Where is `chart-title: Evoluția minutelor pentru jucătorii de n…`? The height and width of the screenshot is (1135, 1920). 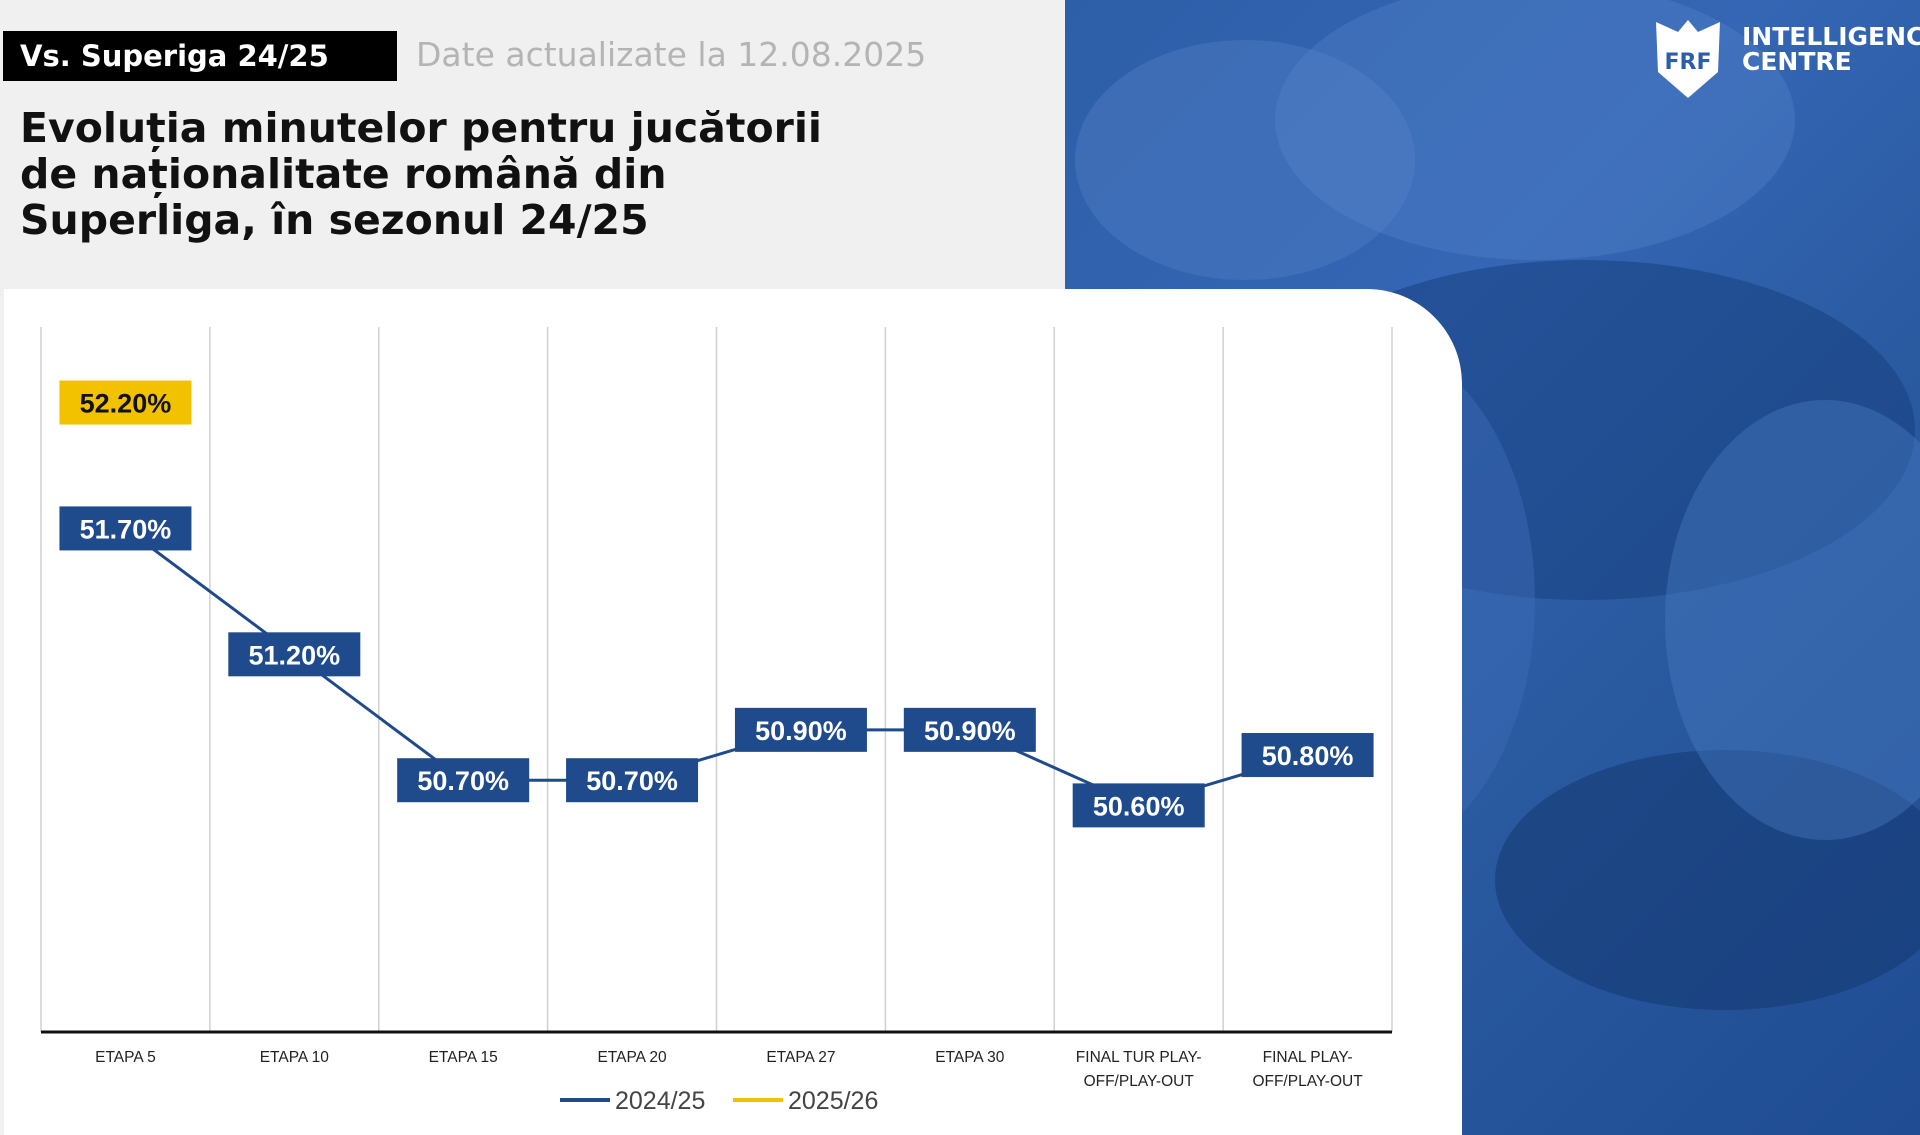
chart-title: Evoluția minutelor pentru jucătorii de n… is located at coordinates (421, 174).